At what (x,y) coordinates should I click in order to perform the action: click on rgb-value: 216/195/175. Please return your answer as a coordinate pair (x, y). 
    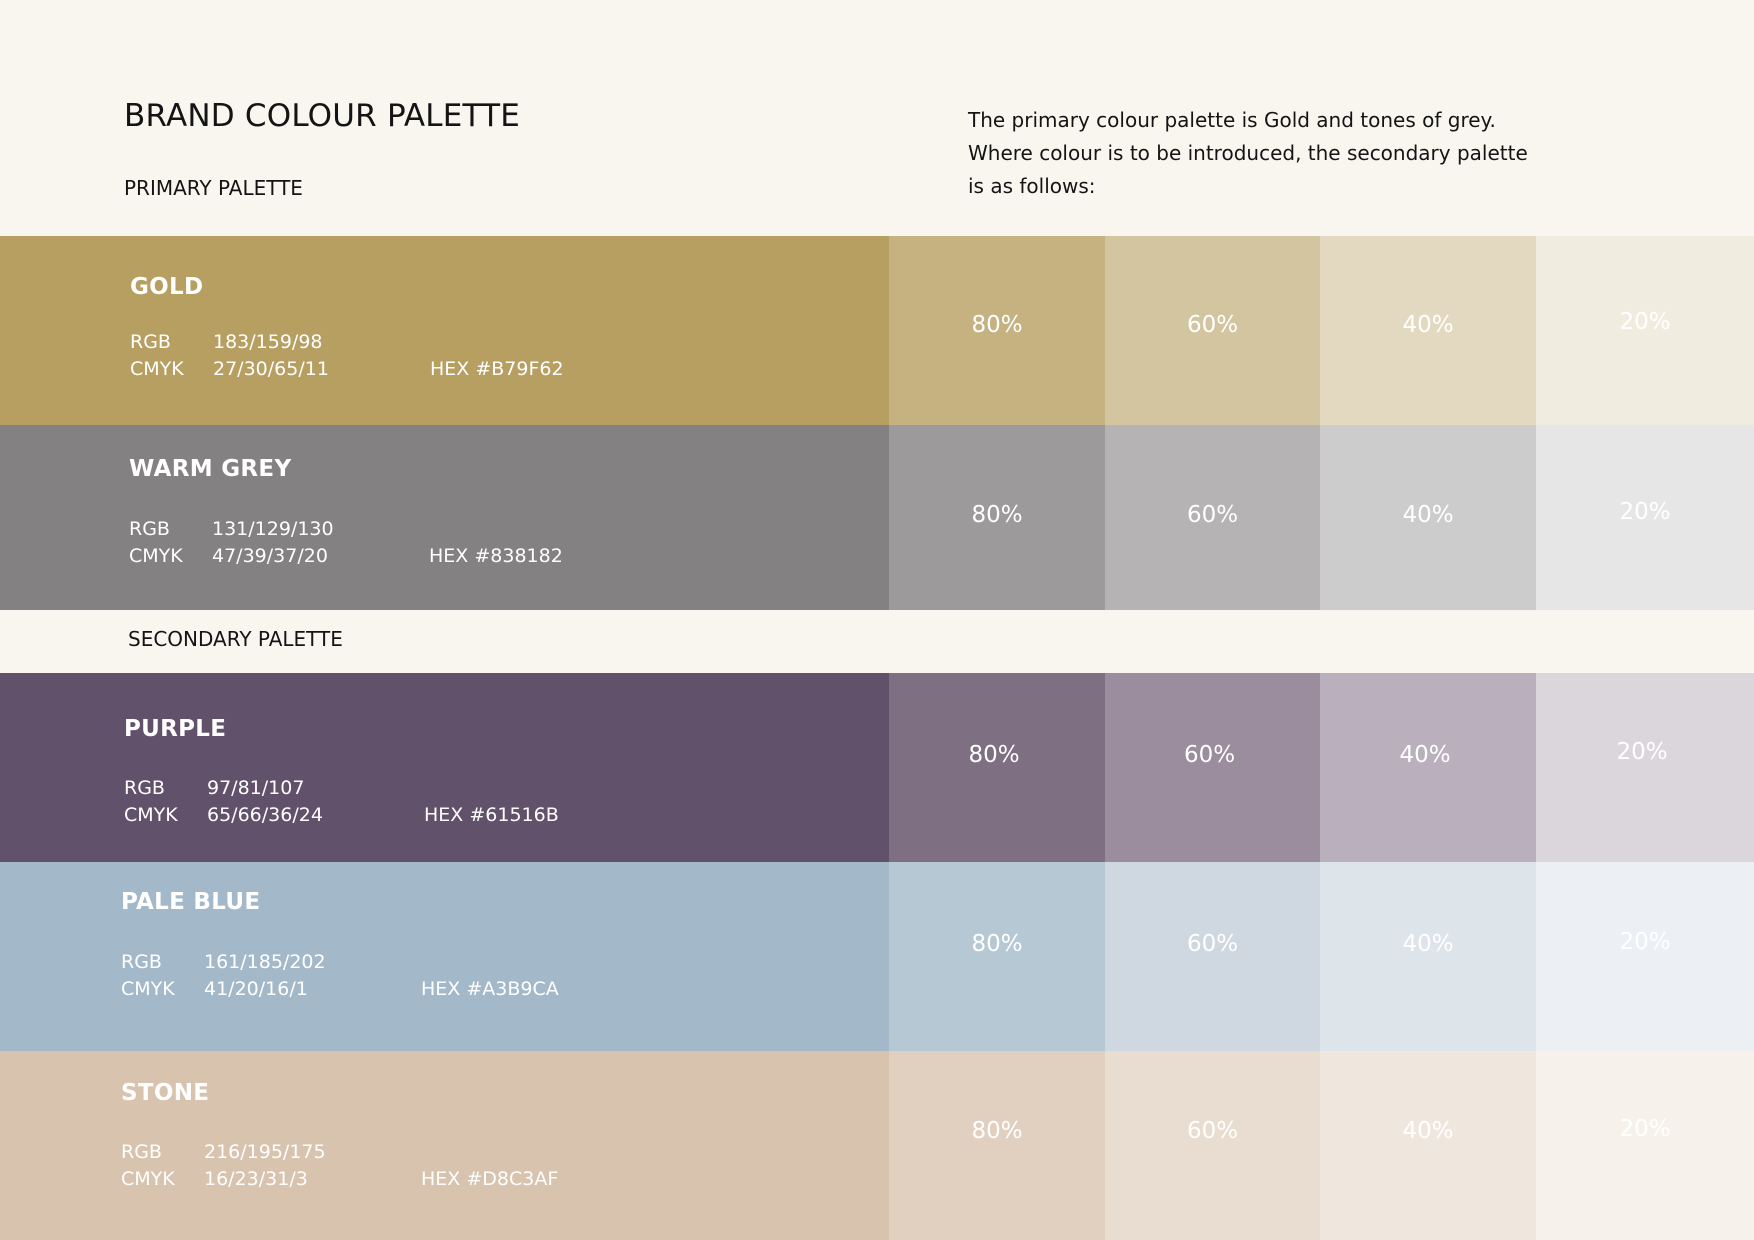
    Looking at the image, I should click on (265, 1152).